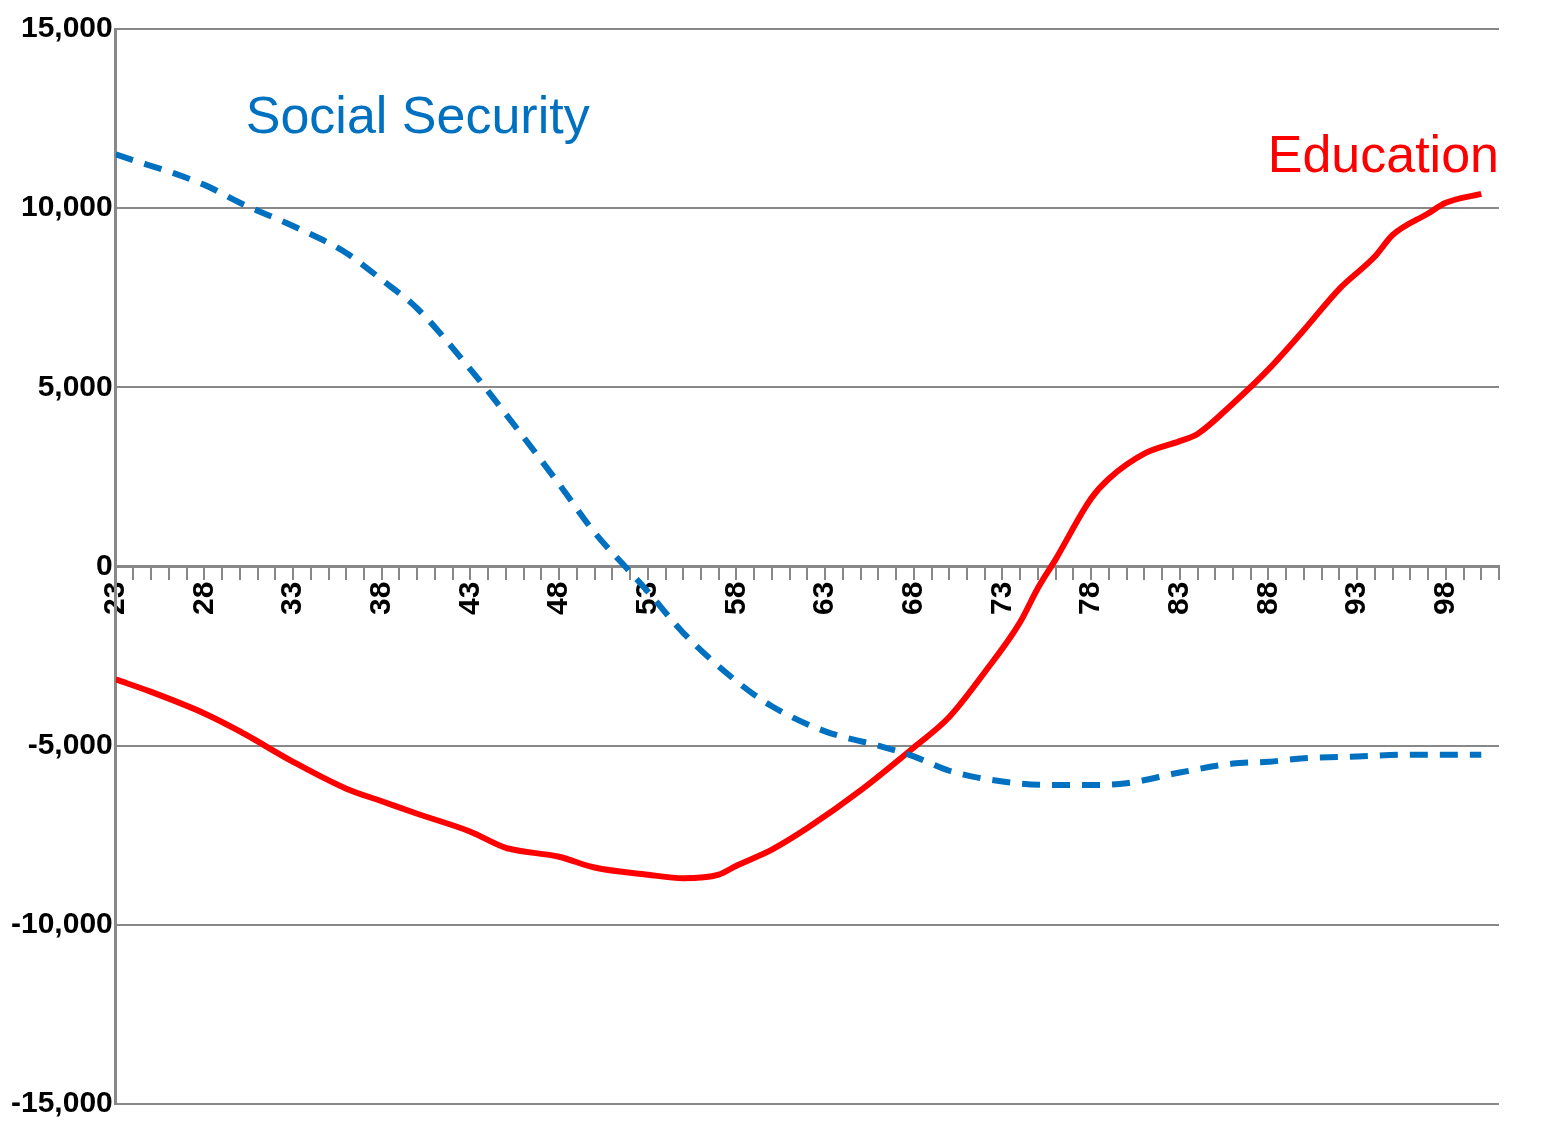 The height and width of the screenshot is (1133, 1546). Describe the element at coordinates (291, 598) in the screenshot. I see `x-tick-label: 33` at that location.